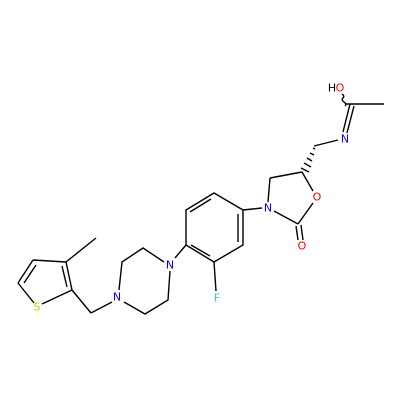 The width and height of the screenshot is (400, 400). Describe the element at coordinates (308, 160) in the screenshot. I see `hashed-wedge` at that location.